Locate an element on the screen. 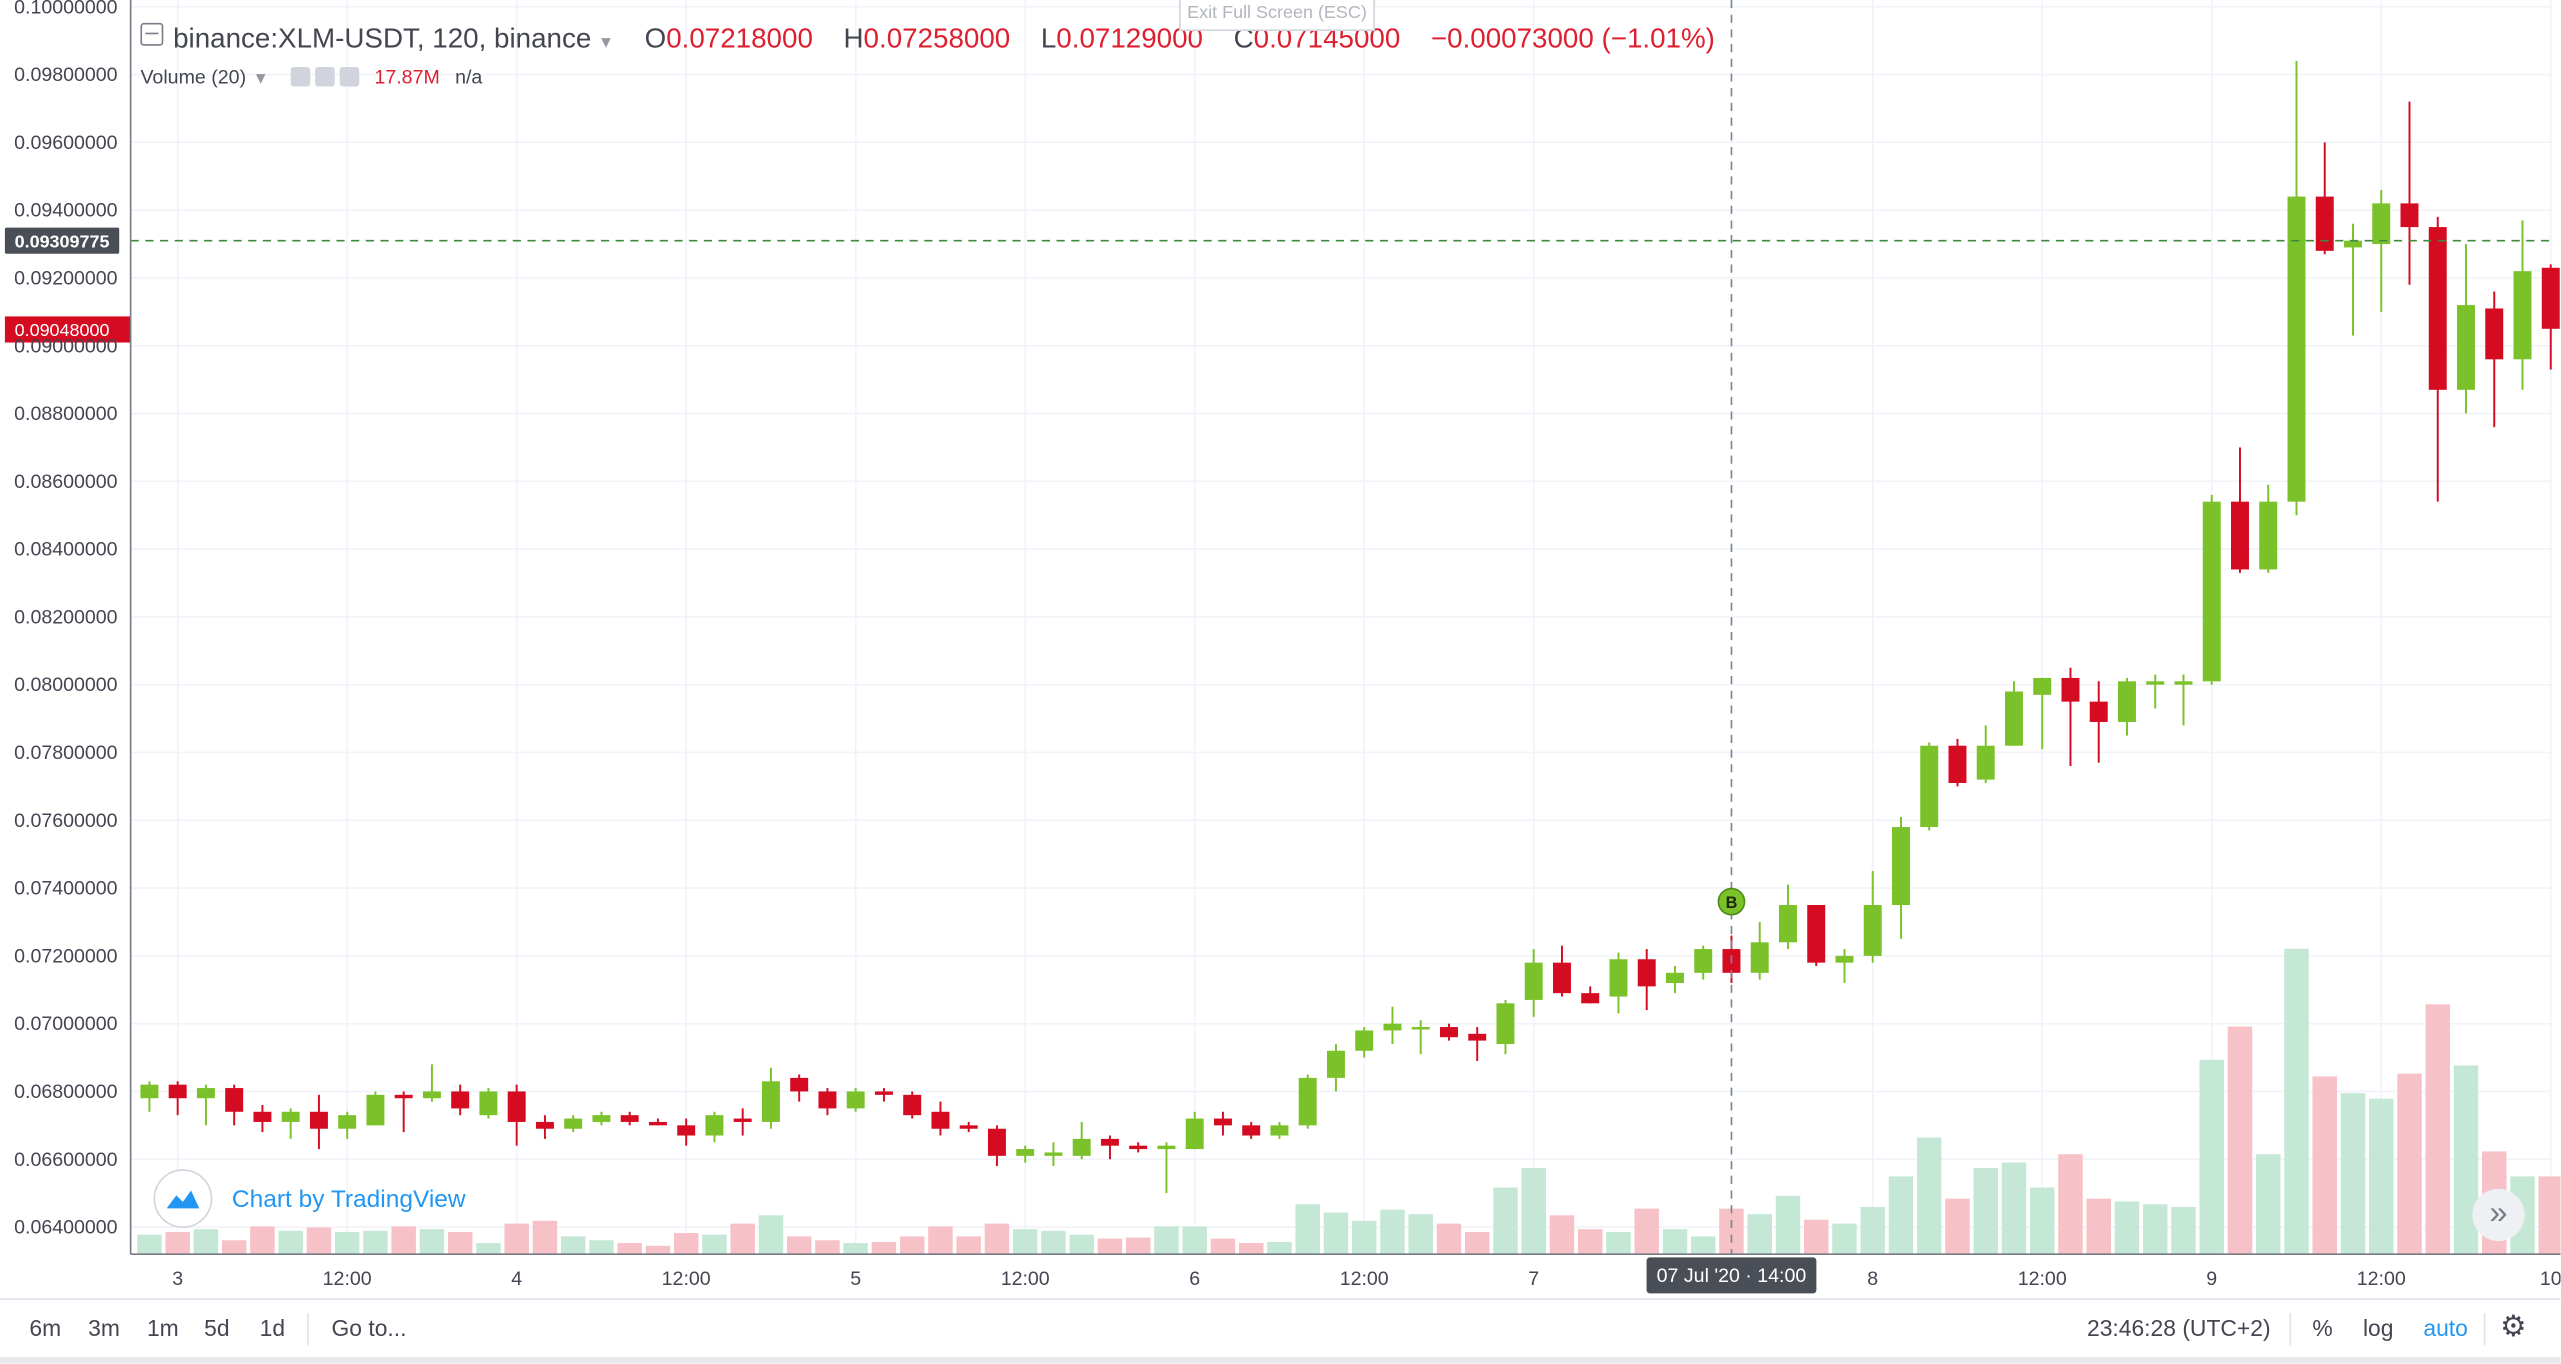 The height and width of the screenshot is (1364, 2561). close-icon is located at coordinates (349, 76).